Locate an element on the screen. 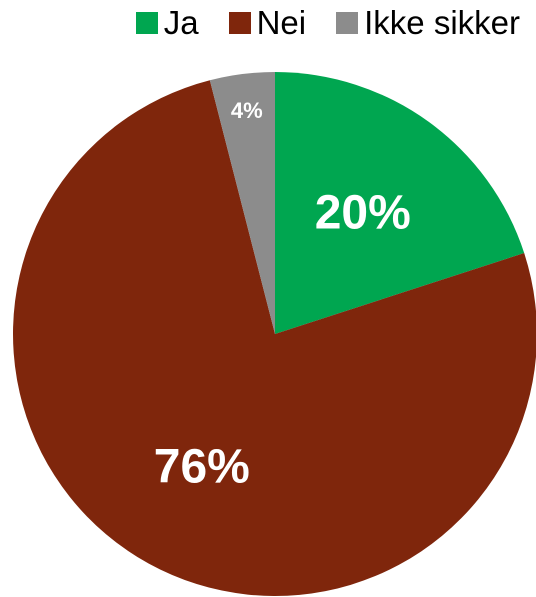 This screenshot has width=536, height=597. legend-swatch-ja is located at coordinates (146, 22).